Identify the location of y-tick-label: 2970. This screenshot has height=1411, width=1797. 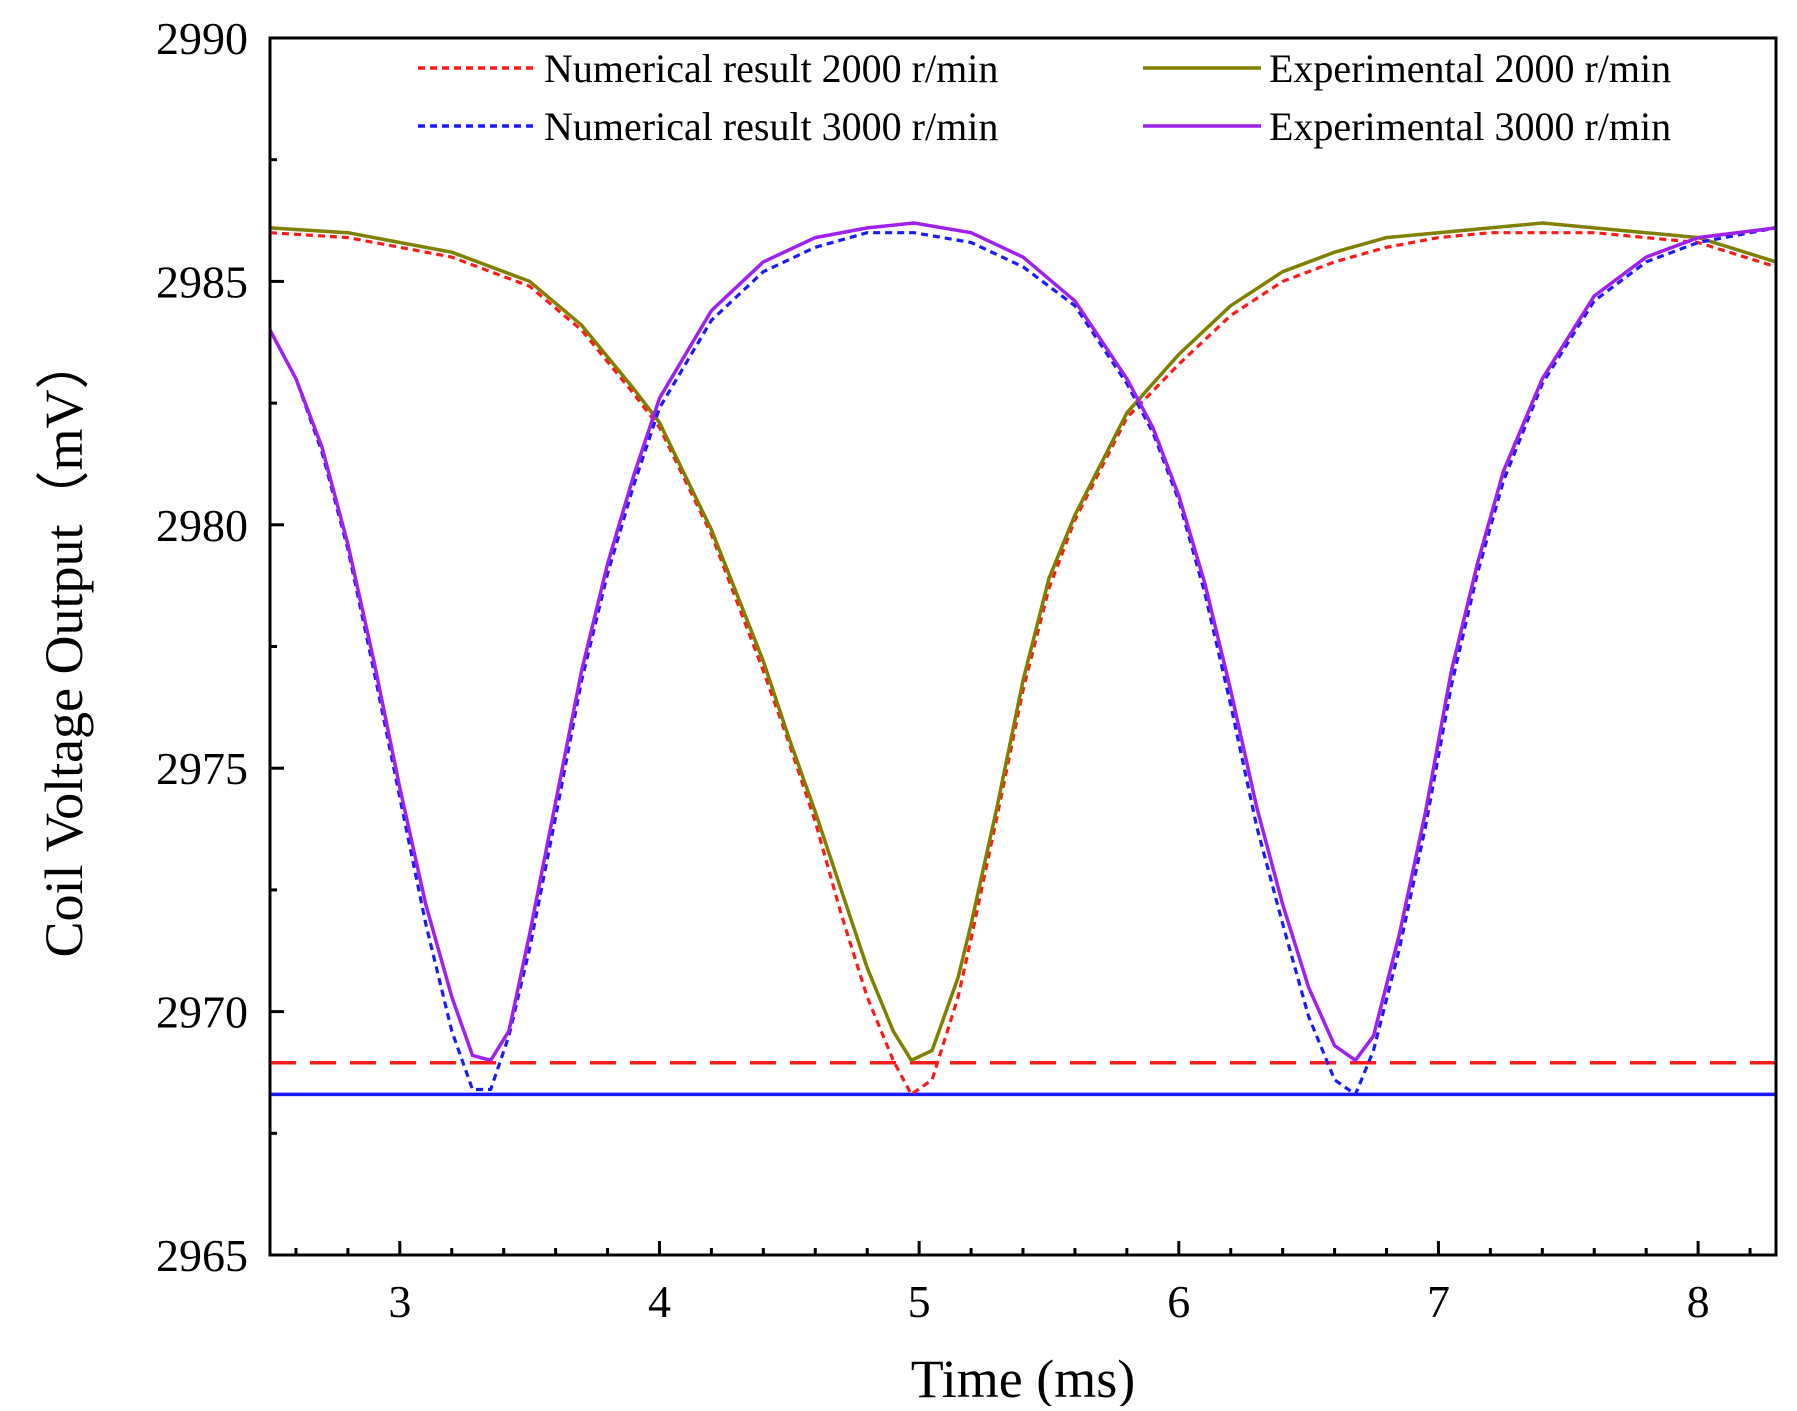
(202, 1012).